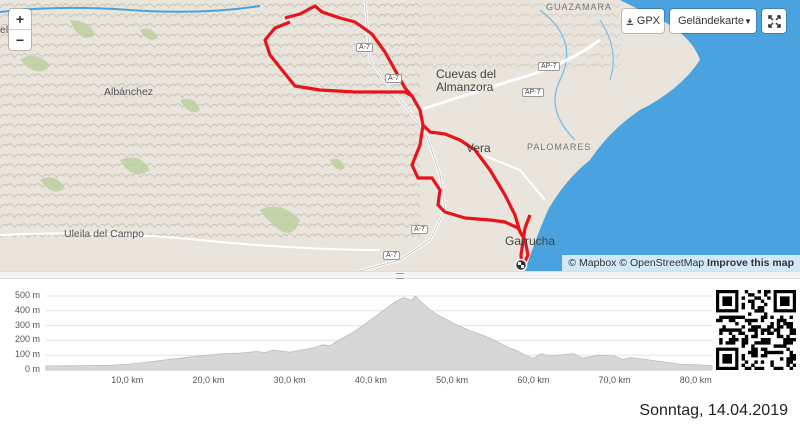 The image size is (800, 434). What do you see at coordinates (713, 21) in the screenshot?
I see `map-layer-select: Geländekarte ▼` at bounding box center [713, 21].